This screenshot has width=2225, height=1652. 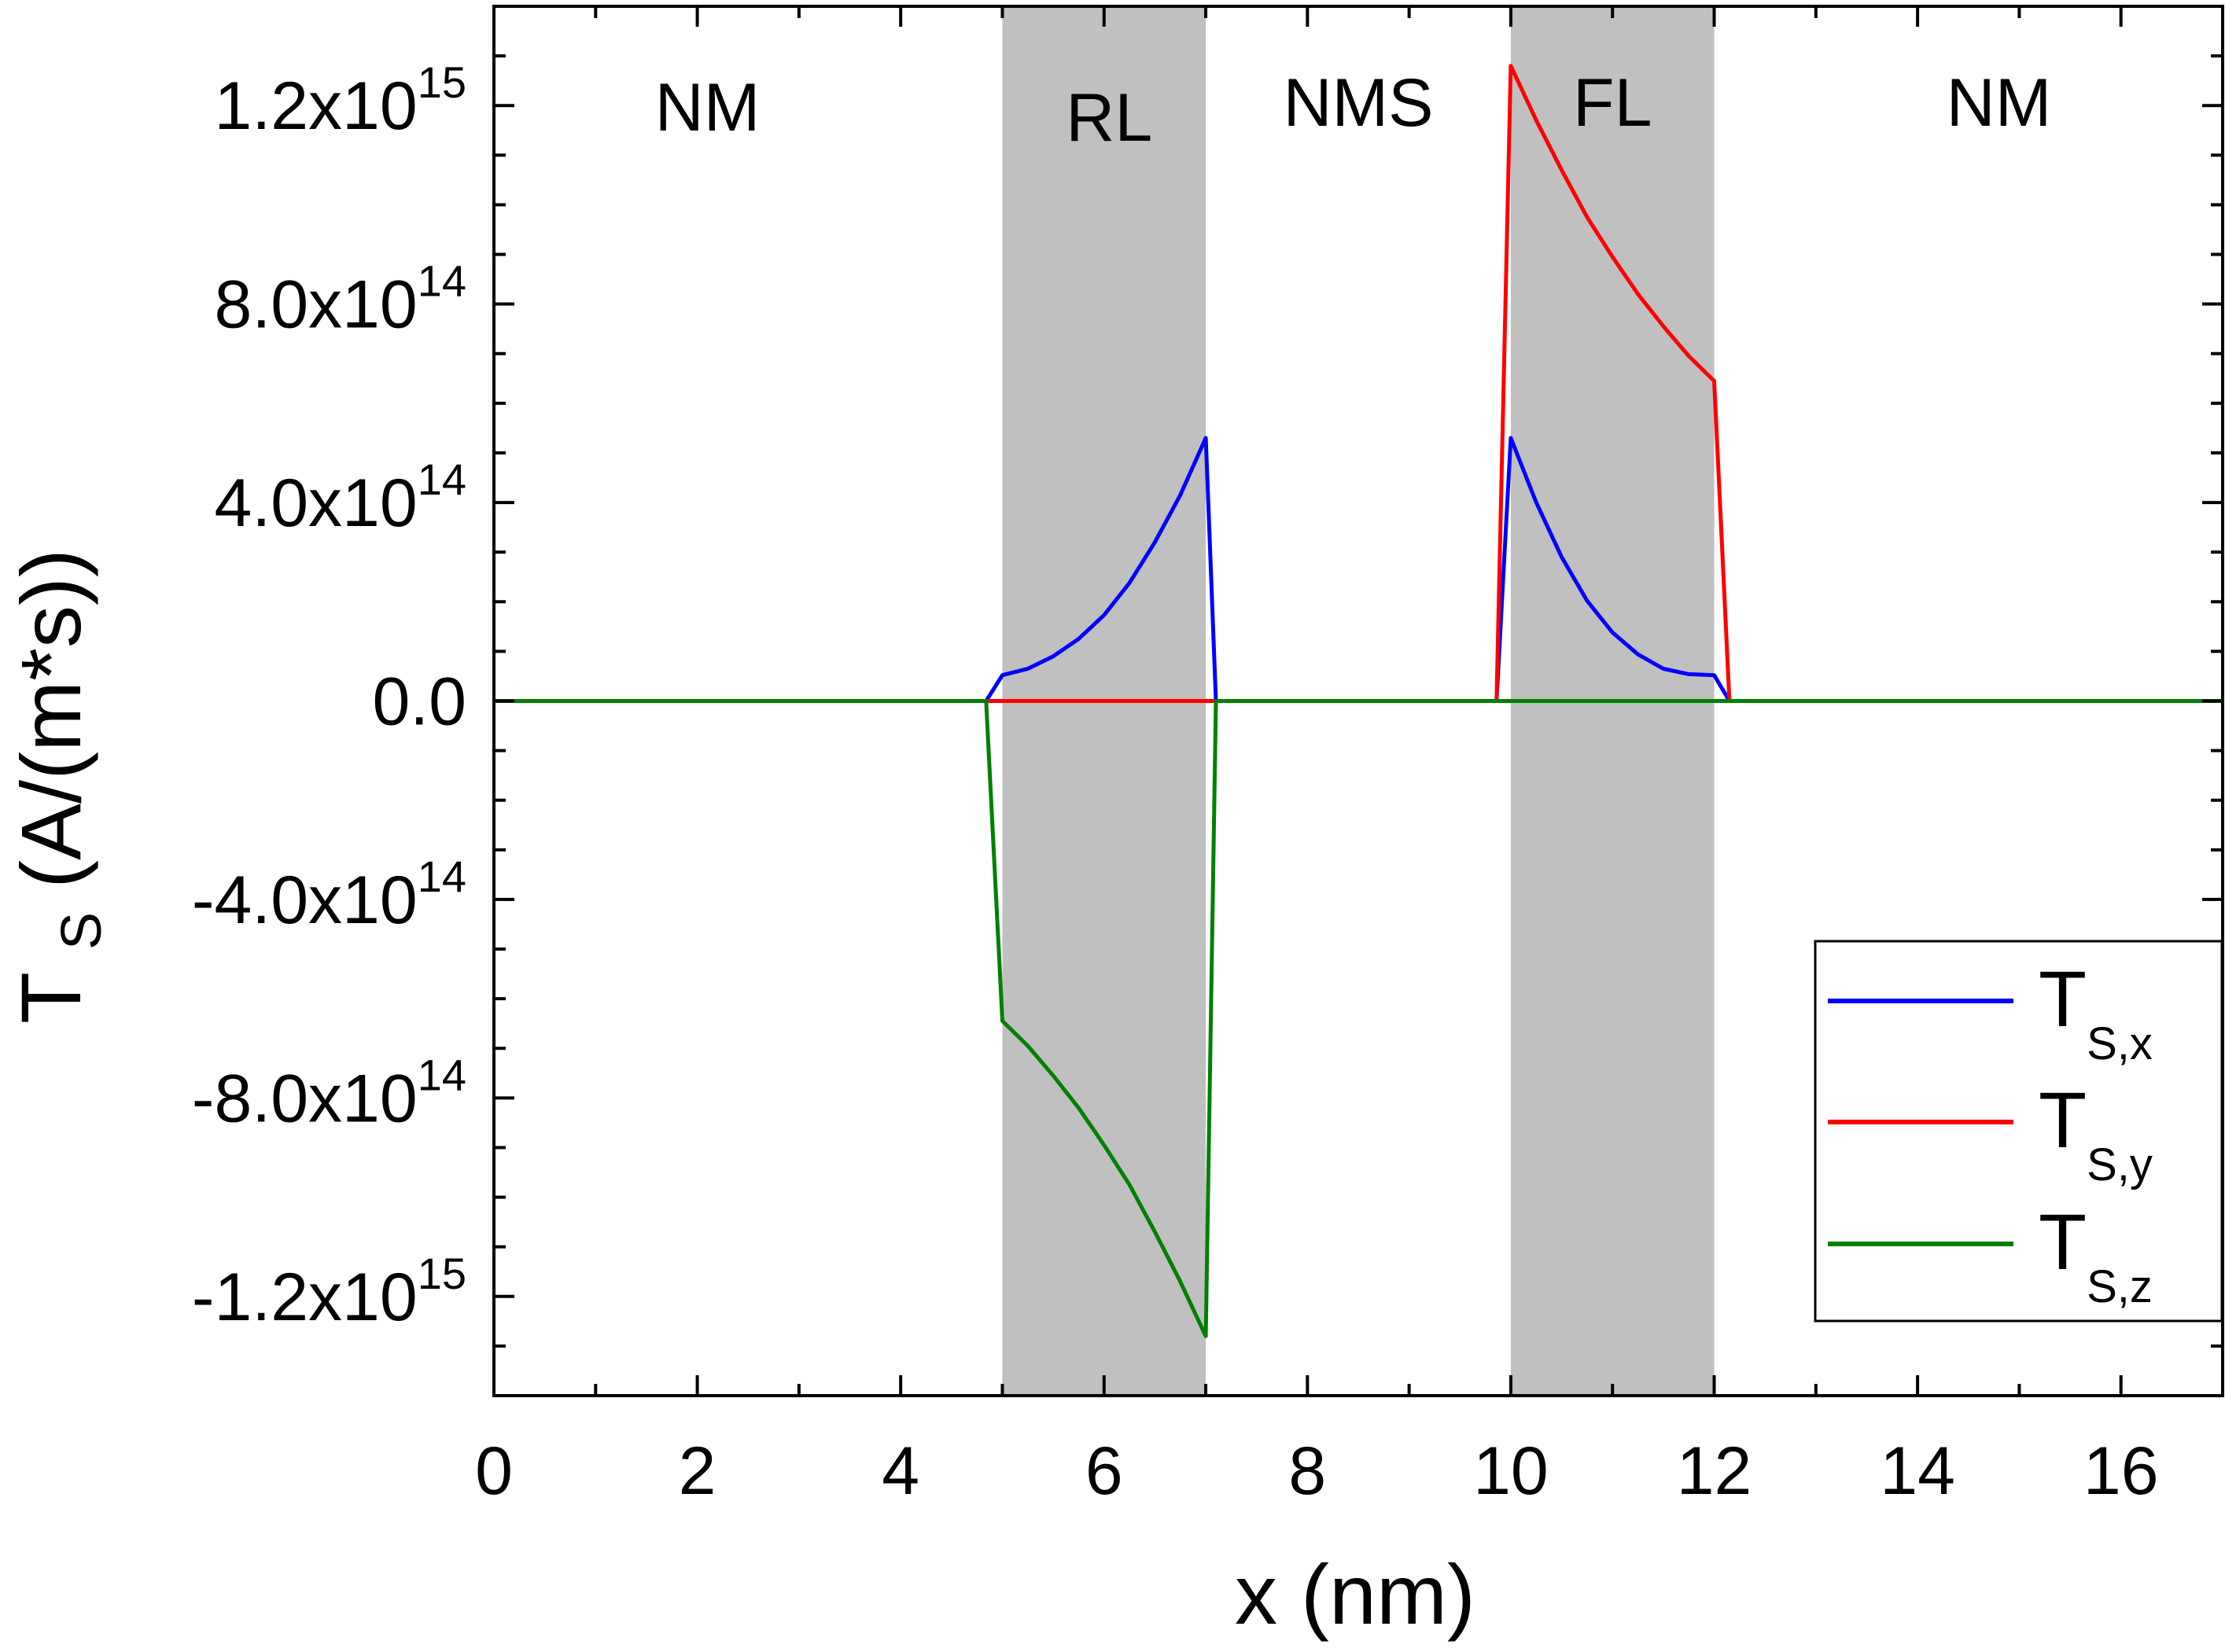 What do you see at coordinates (2096, 1133) in the screenshot?
I see `legend-label: TS,y` at bounding box center [2096, 1133].